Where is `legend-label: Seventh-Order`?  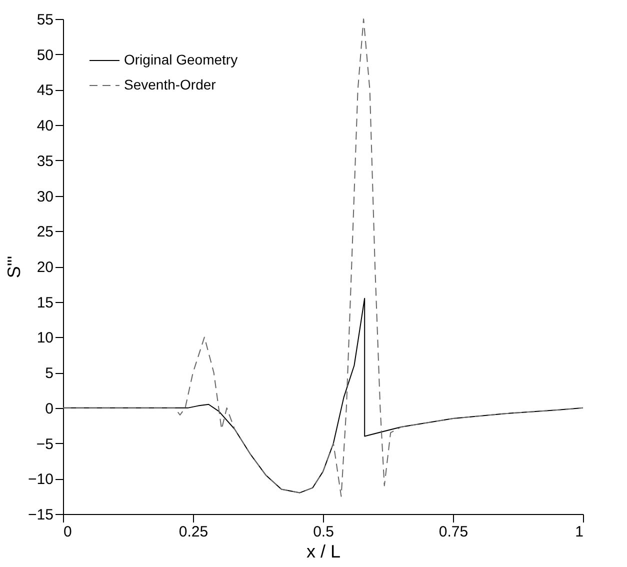
legend-label: Seventh-Order is located at coordinates (170, 84).